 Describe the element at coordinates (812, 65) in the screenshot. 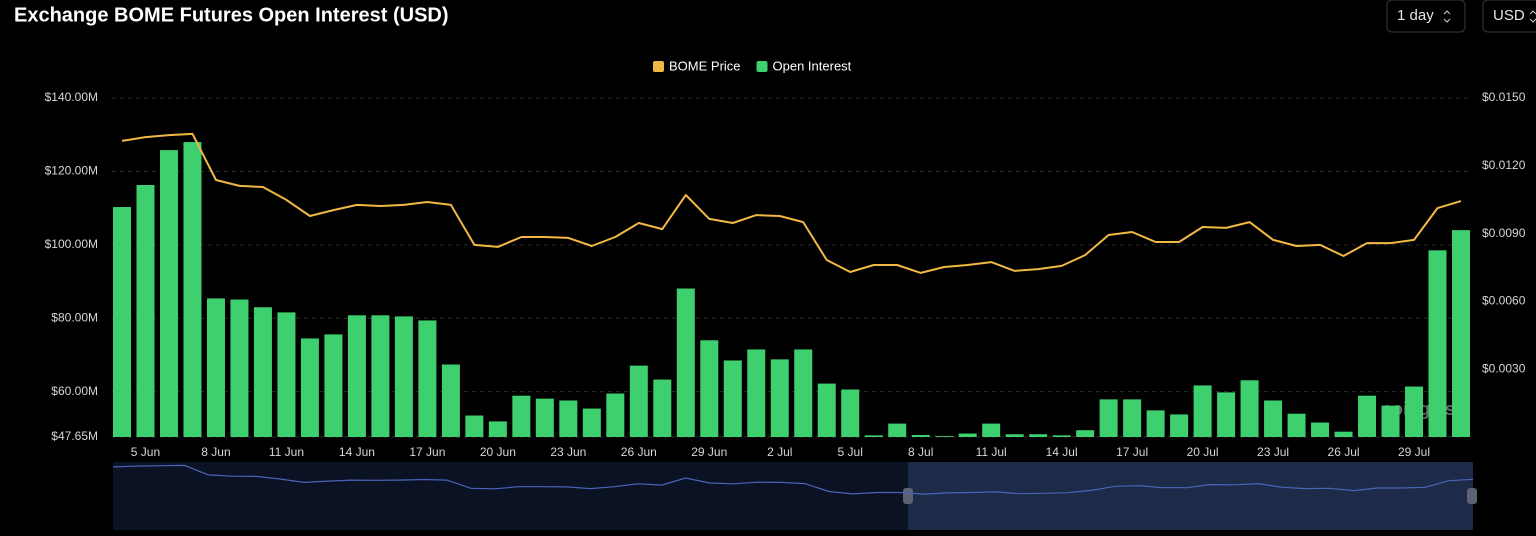

I see `legend-label: Open Interest` at that location.